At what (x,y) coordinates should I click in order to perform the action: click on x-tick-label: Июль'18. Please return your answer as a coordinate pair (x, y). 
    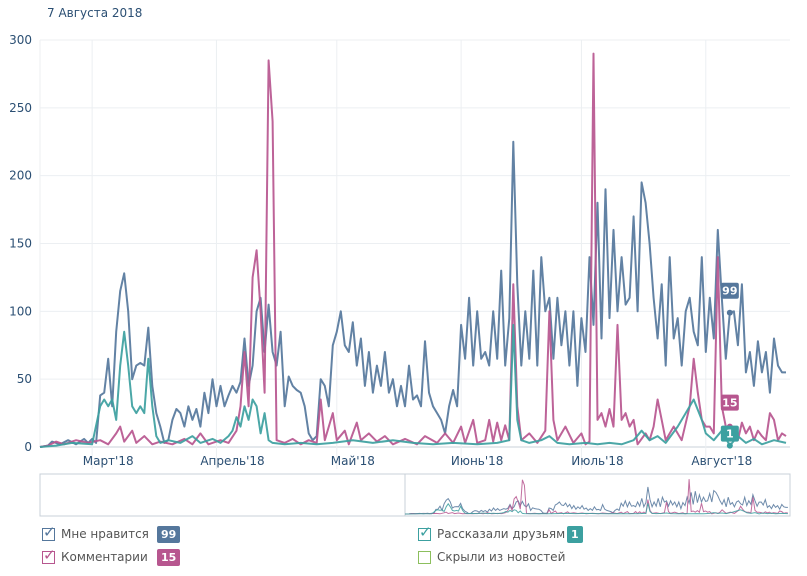
    Looking at the image, I should click on (597, 461).